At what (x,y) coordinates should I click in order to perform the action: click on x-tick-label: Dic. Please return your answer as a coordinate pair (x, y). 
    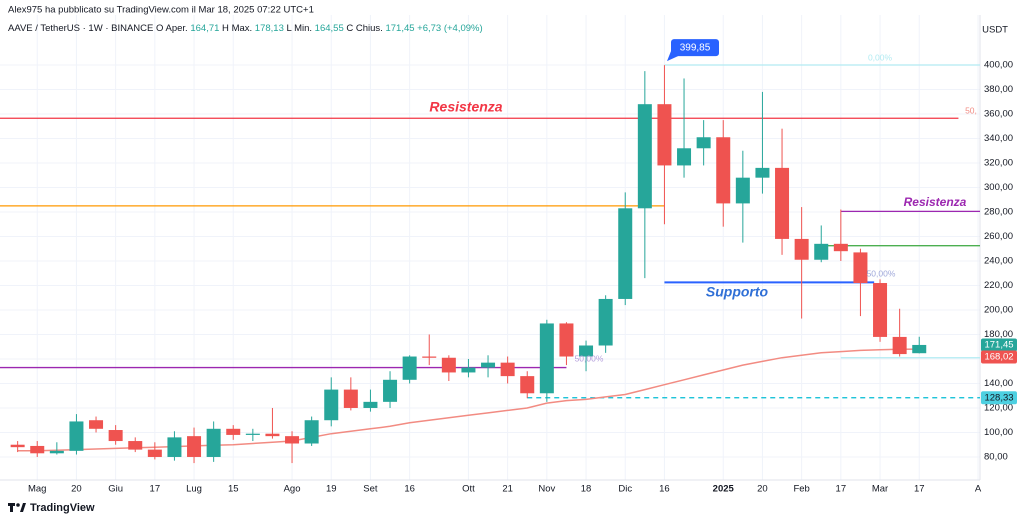
    Looking at the image, I should click on (625, 489).